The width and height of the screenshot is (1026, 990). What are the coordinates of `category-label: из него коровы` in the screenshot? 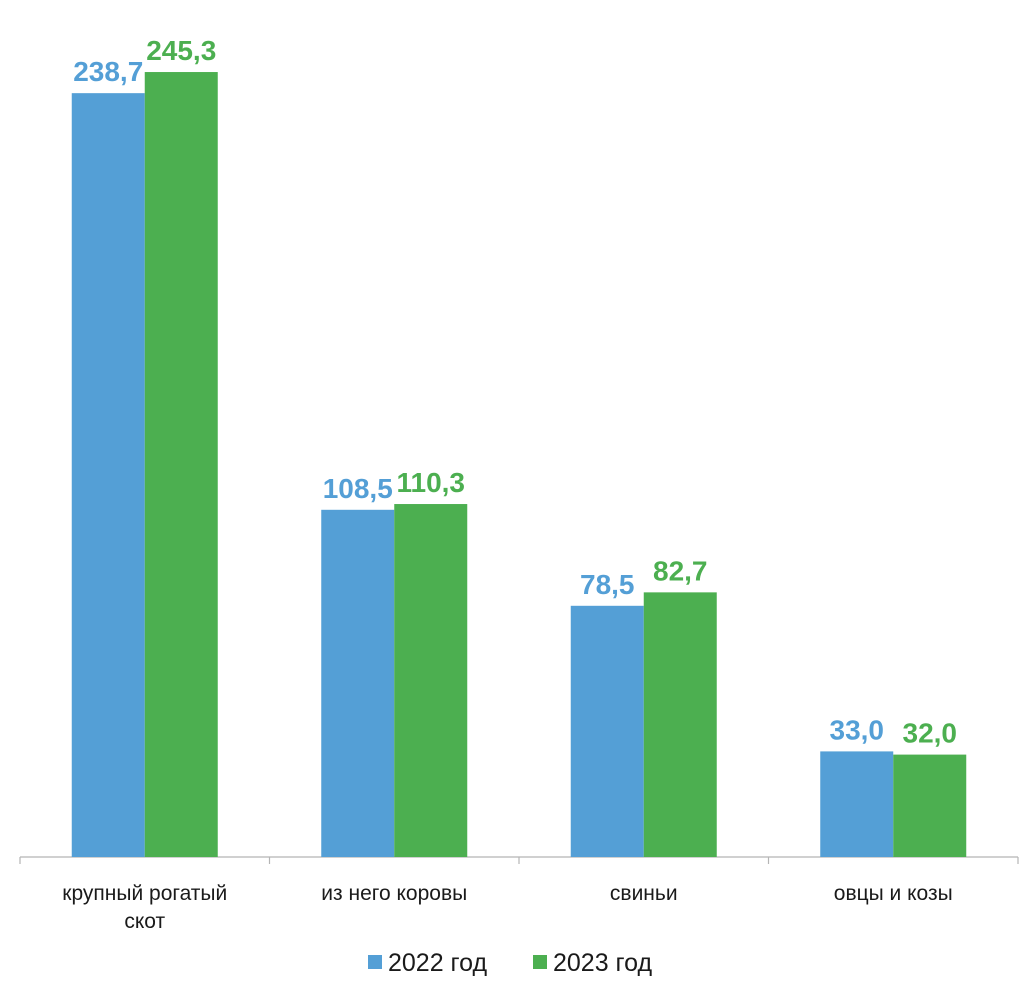 It's located at (394, 893).